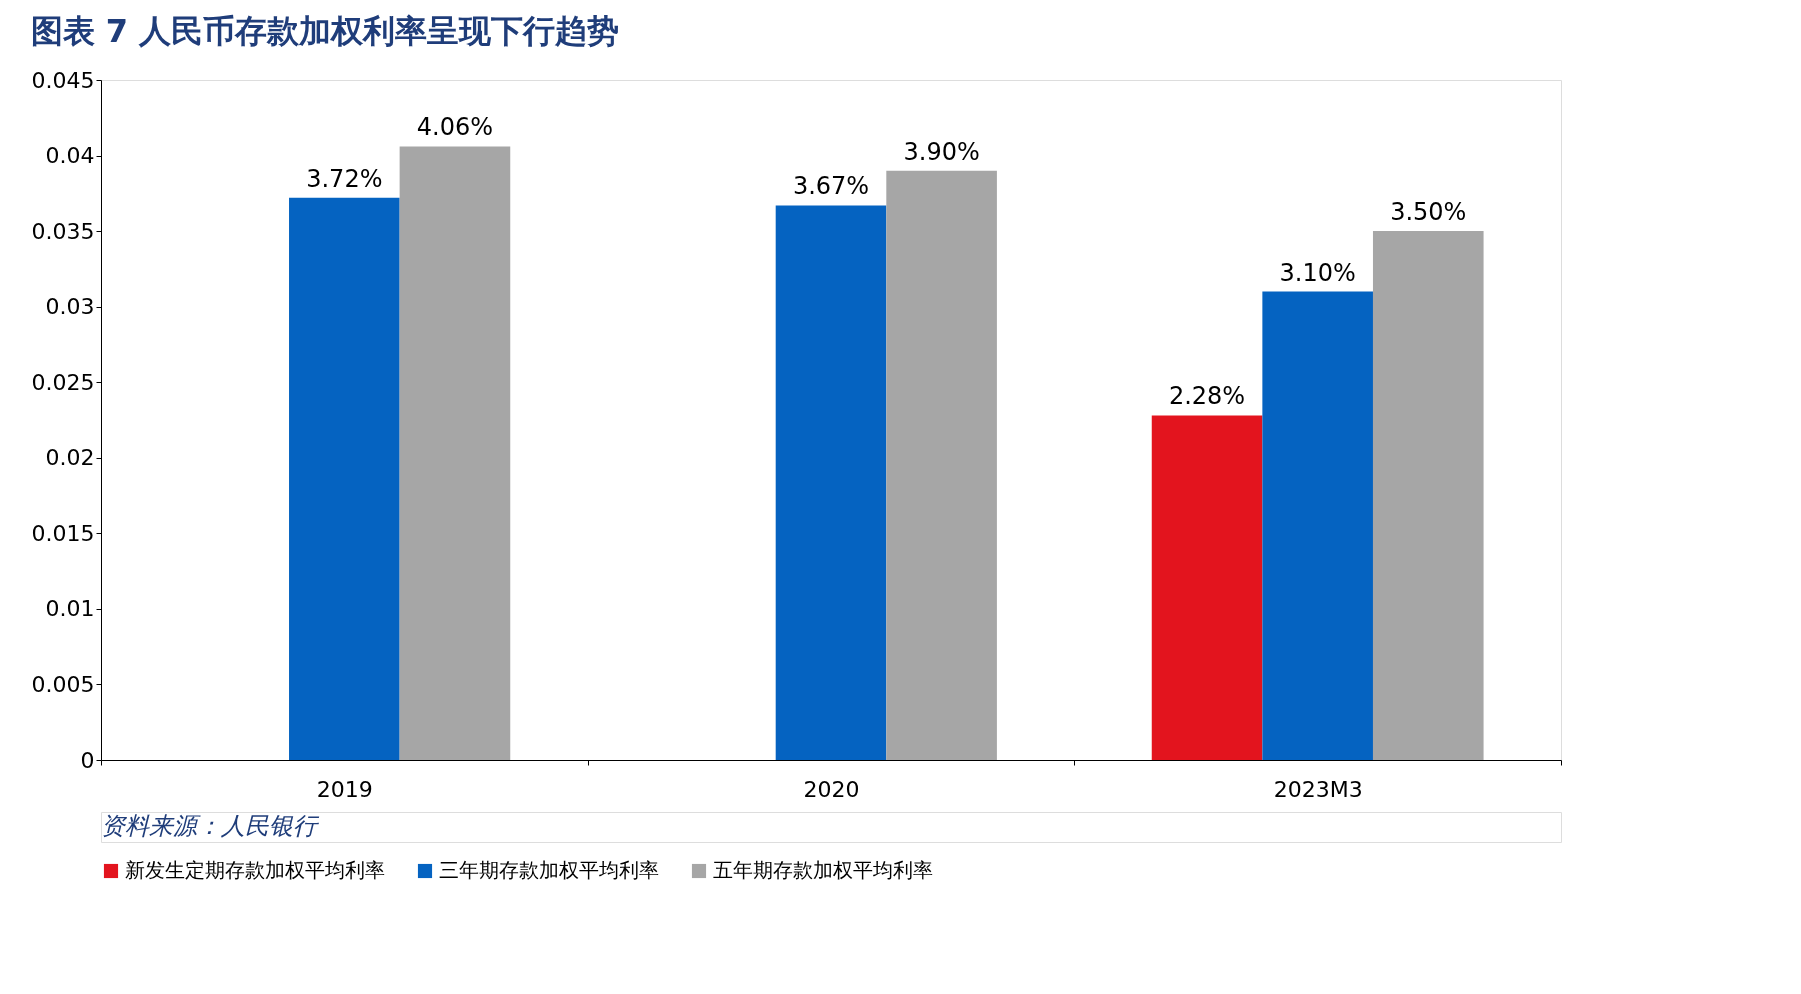  I want to click on y-tick-label: 0.005, so click(63, 684).